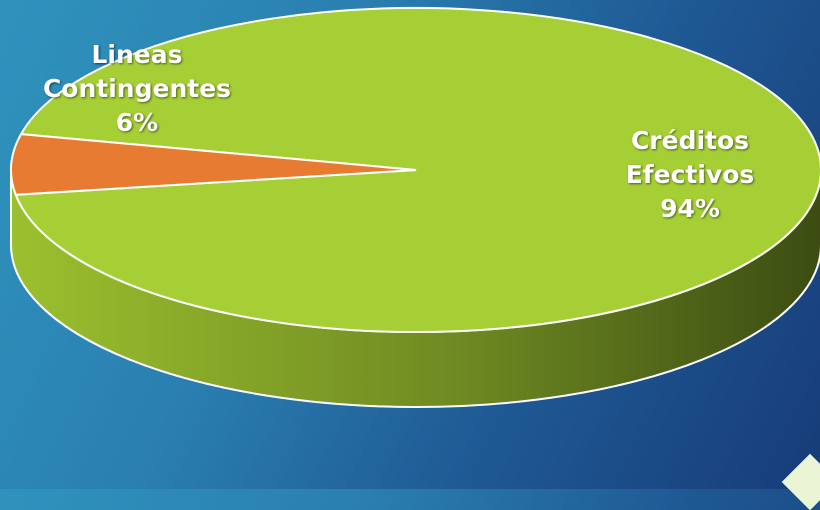 This screenshot has height=510, width=820. I want to click on slice-label-creditos-efectivos: Créditos Efectivos 94%, so click(690, 175).